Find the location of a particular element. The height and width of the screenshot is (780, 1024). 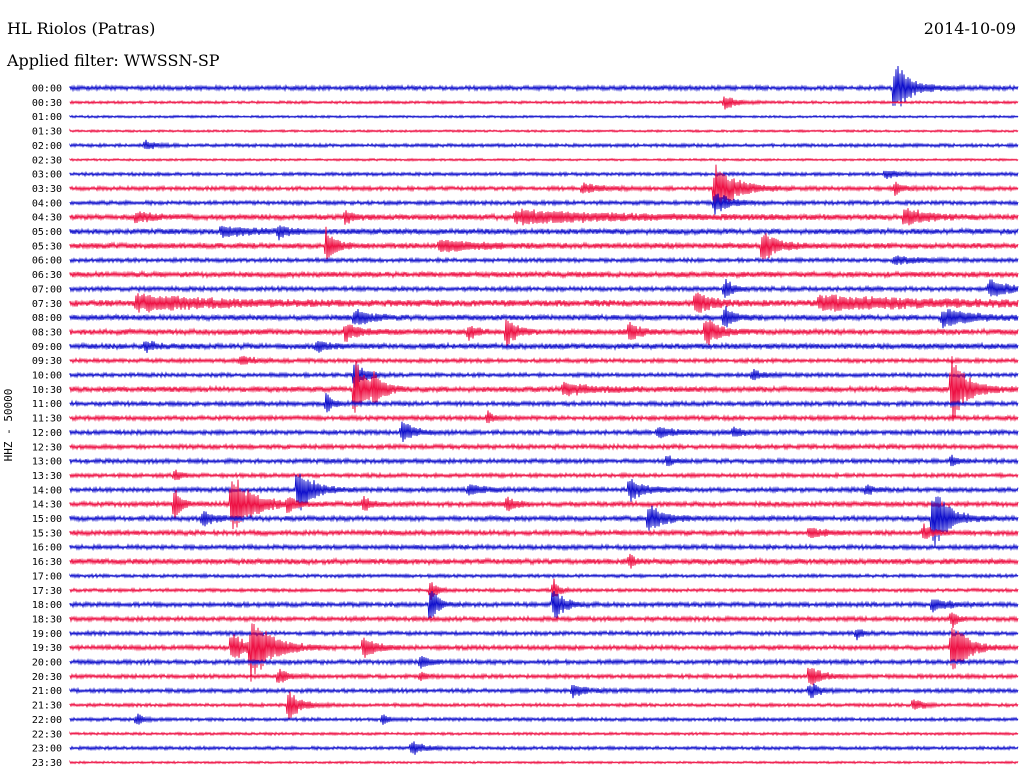

time-tick-label: 12:30 is located at coordinates (47, 447).